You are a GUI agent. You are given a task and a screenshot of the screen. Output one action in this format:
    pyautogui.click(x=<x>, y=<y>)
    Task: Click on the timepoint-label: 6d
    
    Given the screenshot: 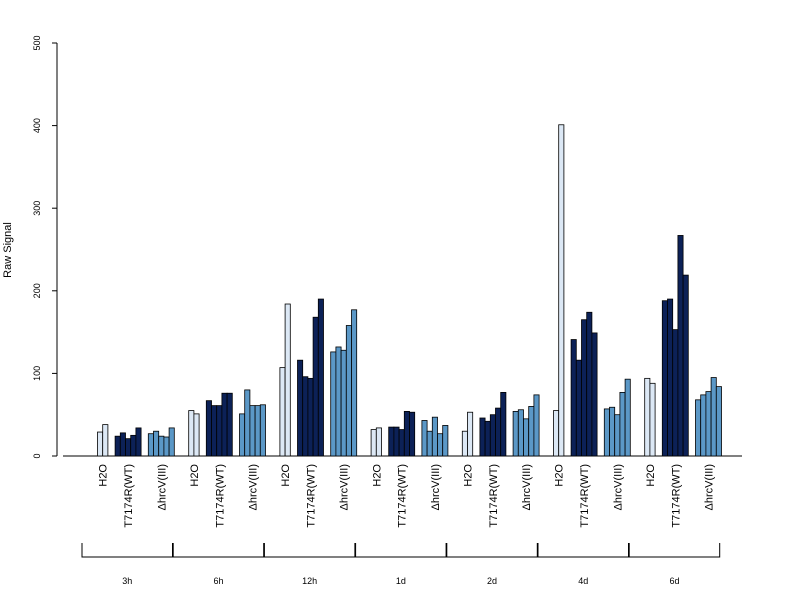 What is the action you would take?
    pyautogui.click(x=674, y=581)
    